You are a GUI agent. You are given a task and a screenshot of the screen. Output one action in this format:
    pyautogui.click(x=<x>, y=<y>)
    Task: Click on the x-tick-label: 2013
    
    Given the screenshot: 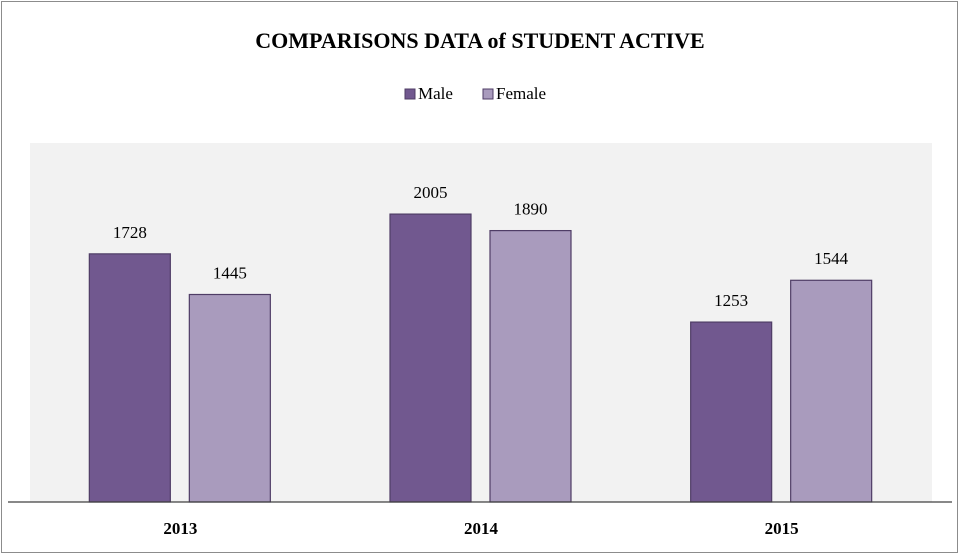 What is the action you would take?
    pyautogui.click(x=180, y=528)
    